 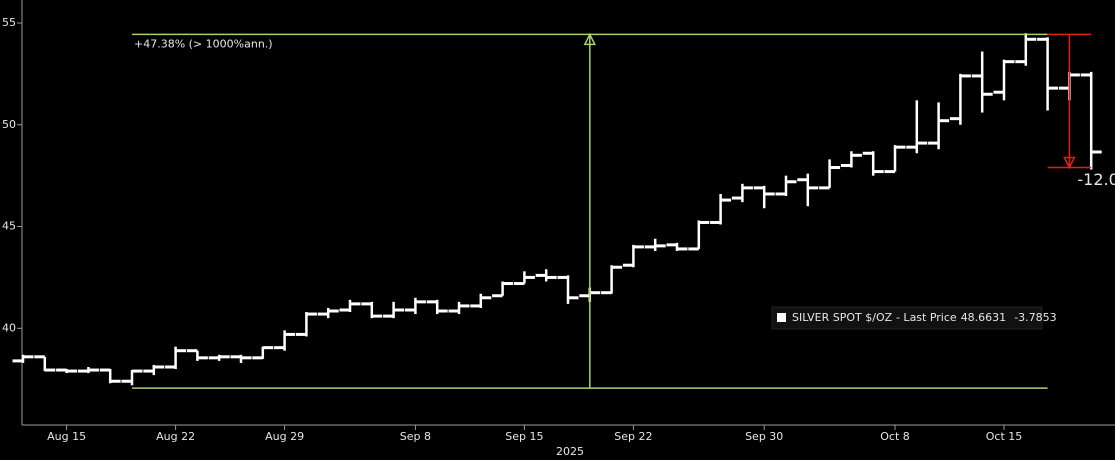 I want to click on x-tick-label: Sep 8, so click(x=415, y=436).